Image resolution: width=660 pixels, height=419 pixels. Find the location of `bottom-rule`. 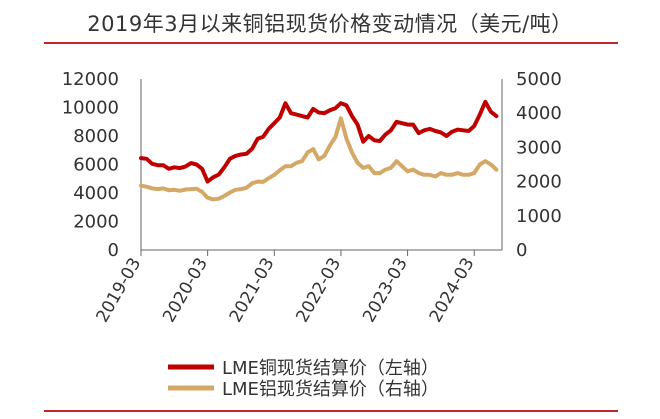

bottom-rule is located at coordinates (331, 411).